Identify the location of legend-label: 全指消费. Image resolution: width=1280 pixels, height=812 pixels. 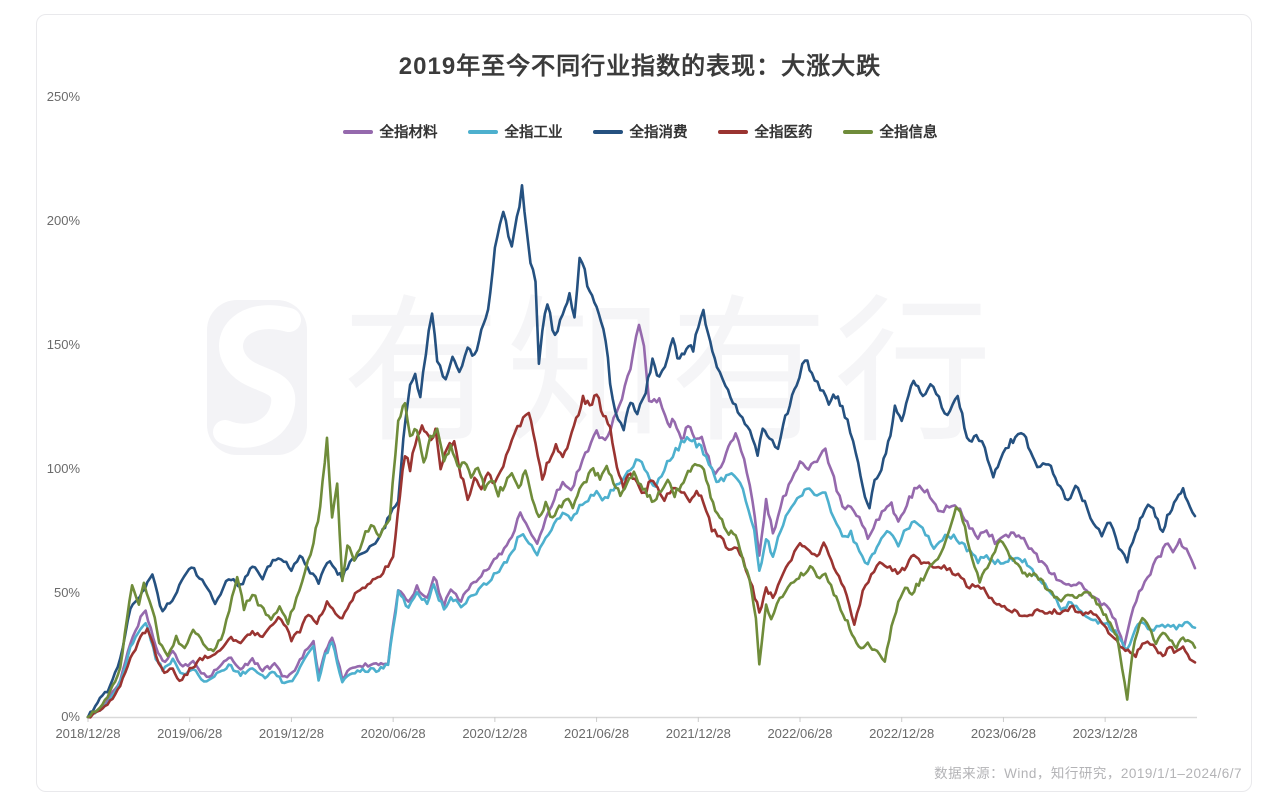
(658, 133).